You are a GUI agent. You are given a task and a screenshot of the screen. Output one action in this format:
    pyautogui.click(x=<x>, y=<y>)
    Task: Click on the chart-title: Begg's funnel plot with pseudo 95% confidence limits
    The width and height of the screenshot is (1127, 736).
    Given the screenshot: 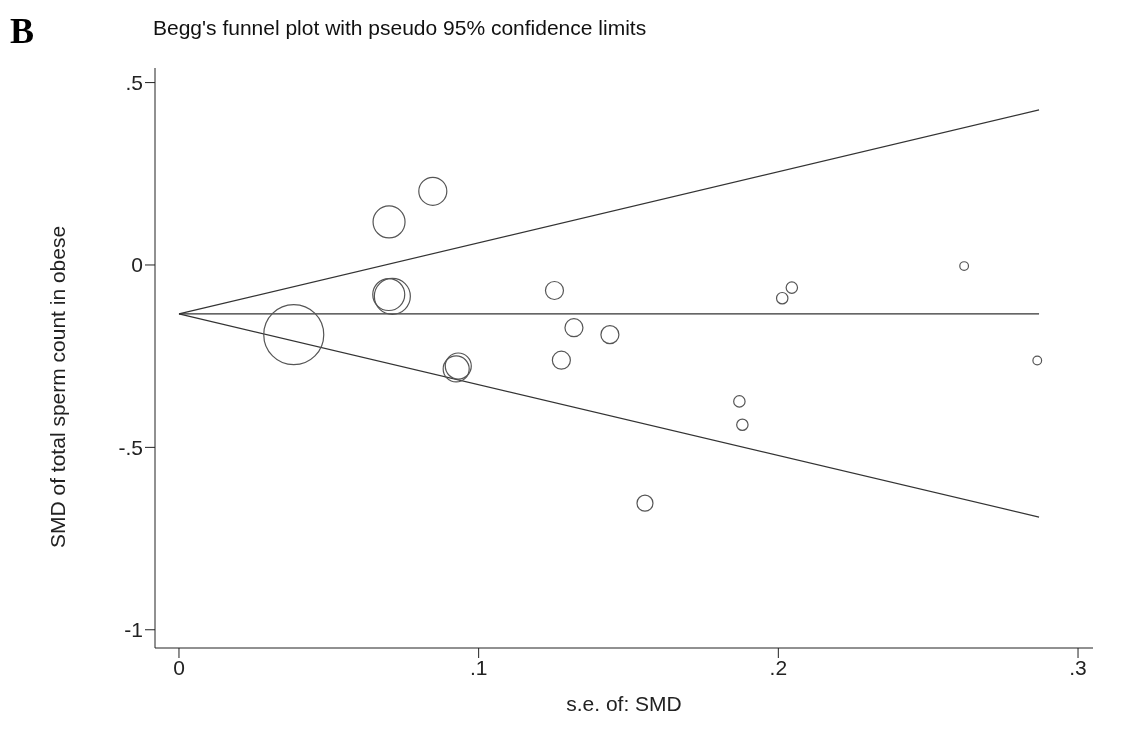 What is the action you would take?
    pyautogui.click(x=400, y=28)
    